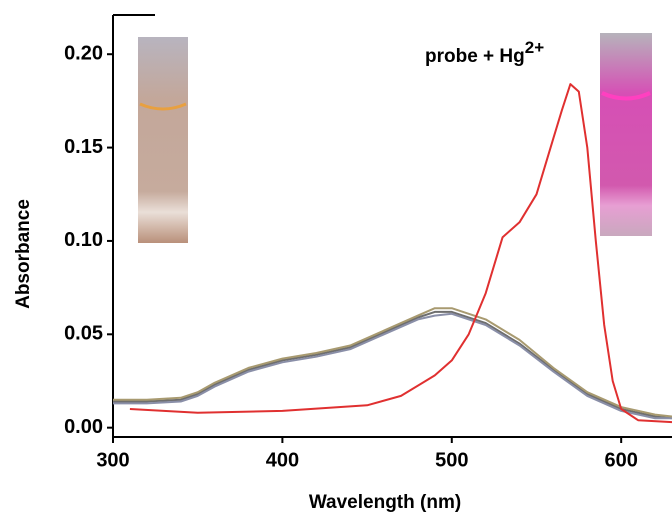 The height and width of the screenshot is (518, 672). I want to click on y-tick-label: 0.00, so click(83, 427).